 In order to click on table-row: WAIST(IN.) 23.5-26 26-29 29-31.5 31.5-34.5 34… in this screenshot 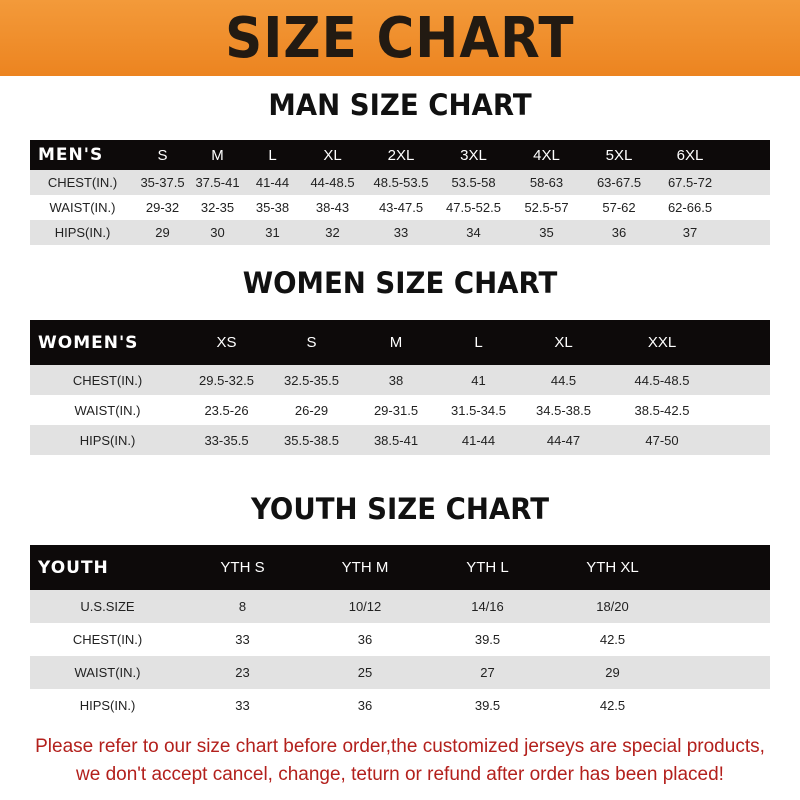, I will do `click(400, 410)`.